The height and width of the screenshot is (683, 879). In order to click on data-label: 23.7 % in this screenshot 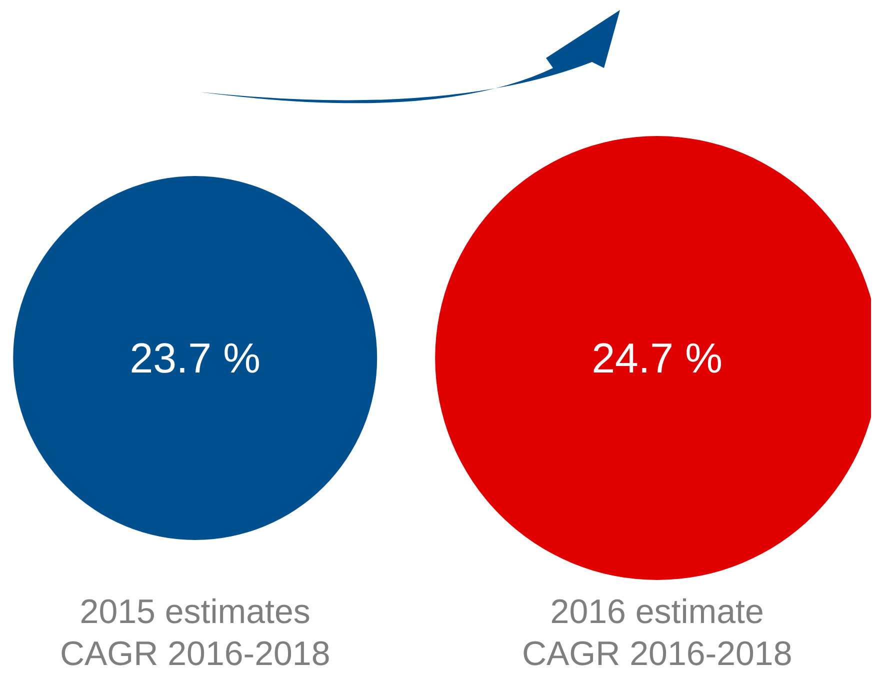, I will do `click(195, 358)`.